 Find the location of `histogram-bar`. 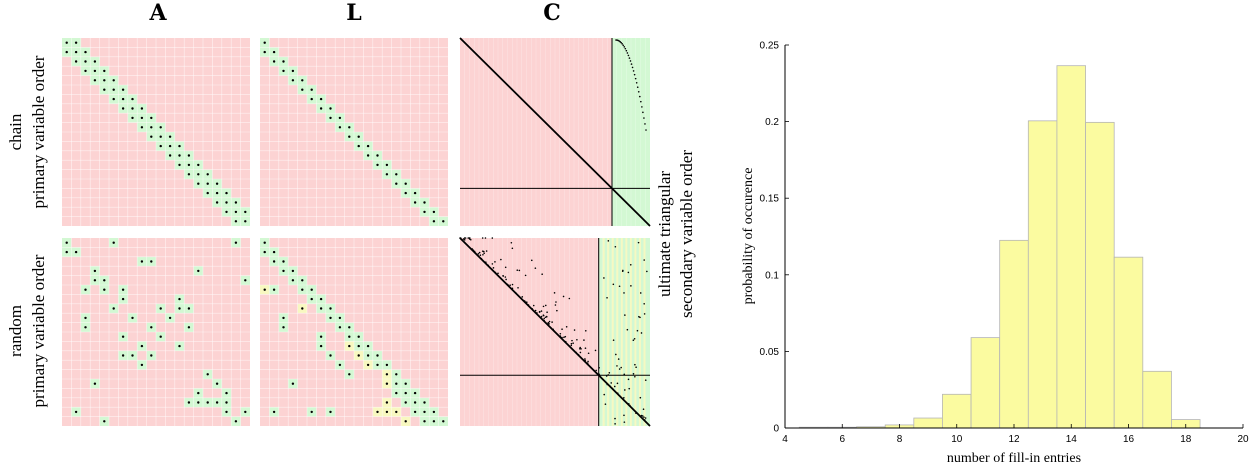

histogram-bar is located at coordinates (1128, 342).